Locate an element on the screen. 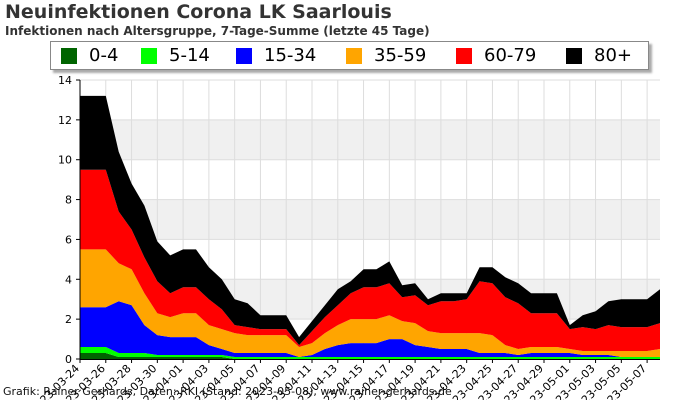 The height and width of the screenshot is (400, 700). legend-item-35-59: 35-59 is located at coordinates (391, 55).